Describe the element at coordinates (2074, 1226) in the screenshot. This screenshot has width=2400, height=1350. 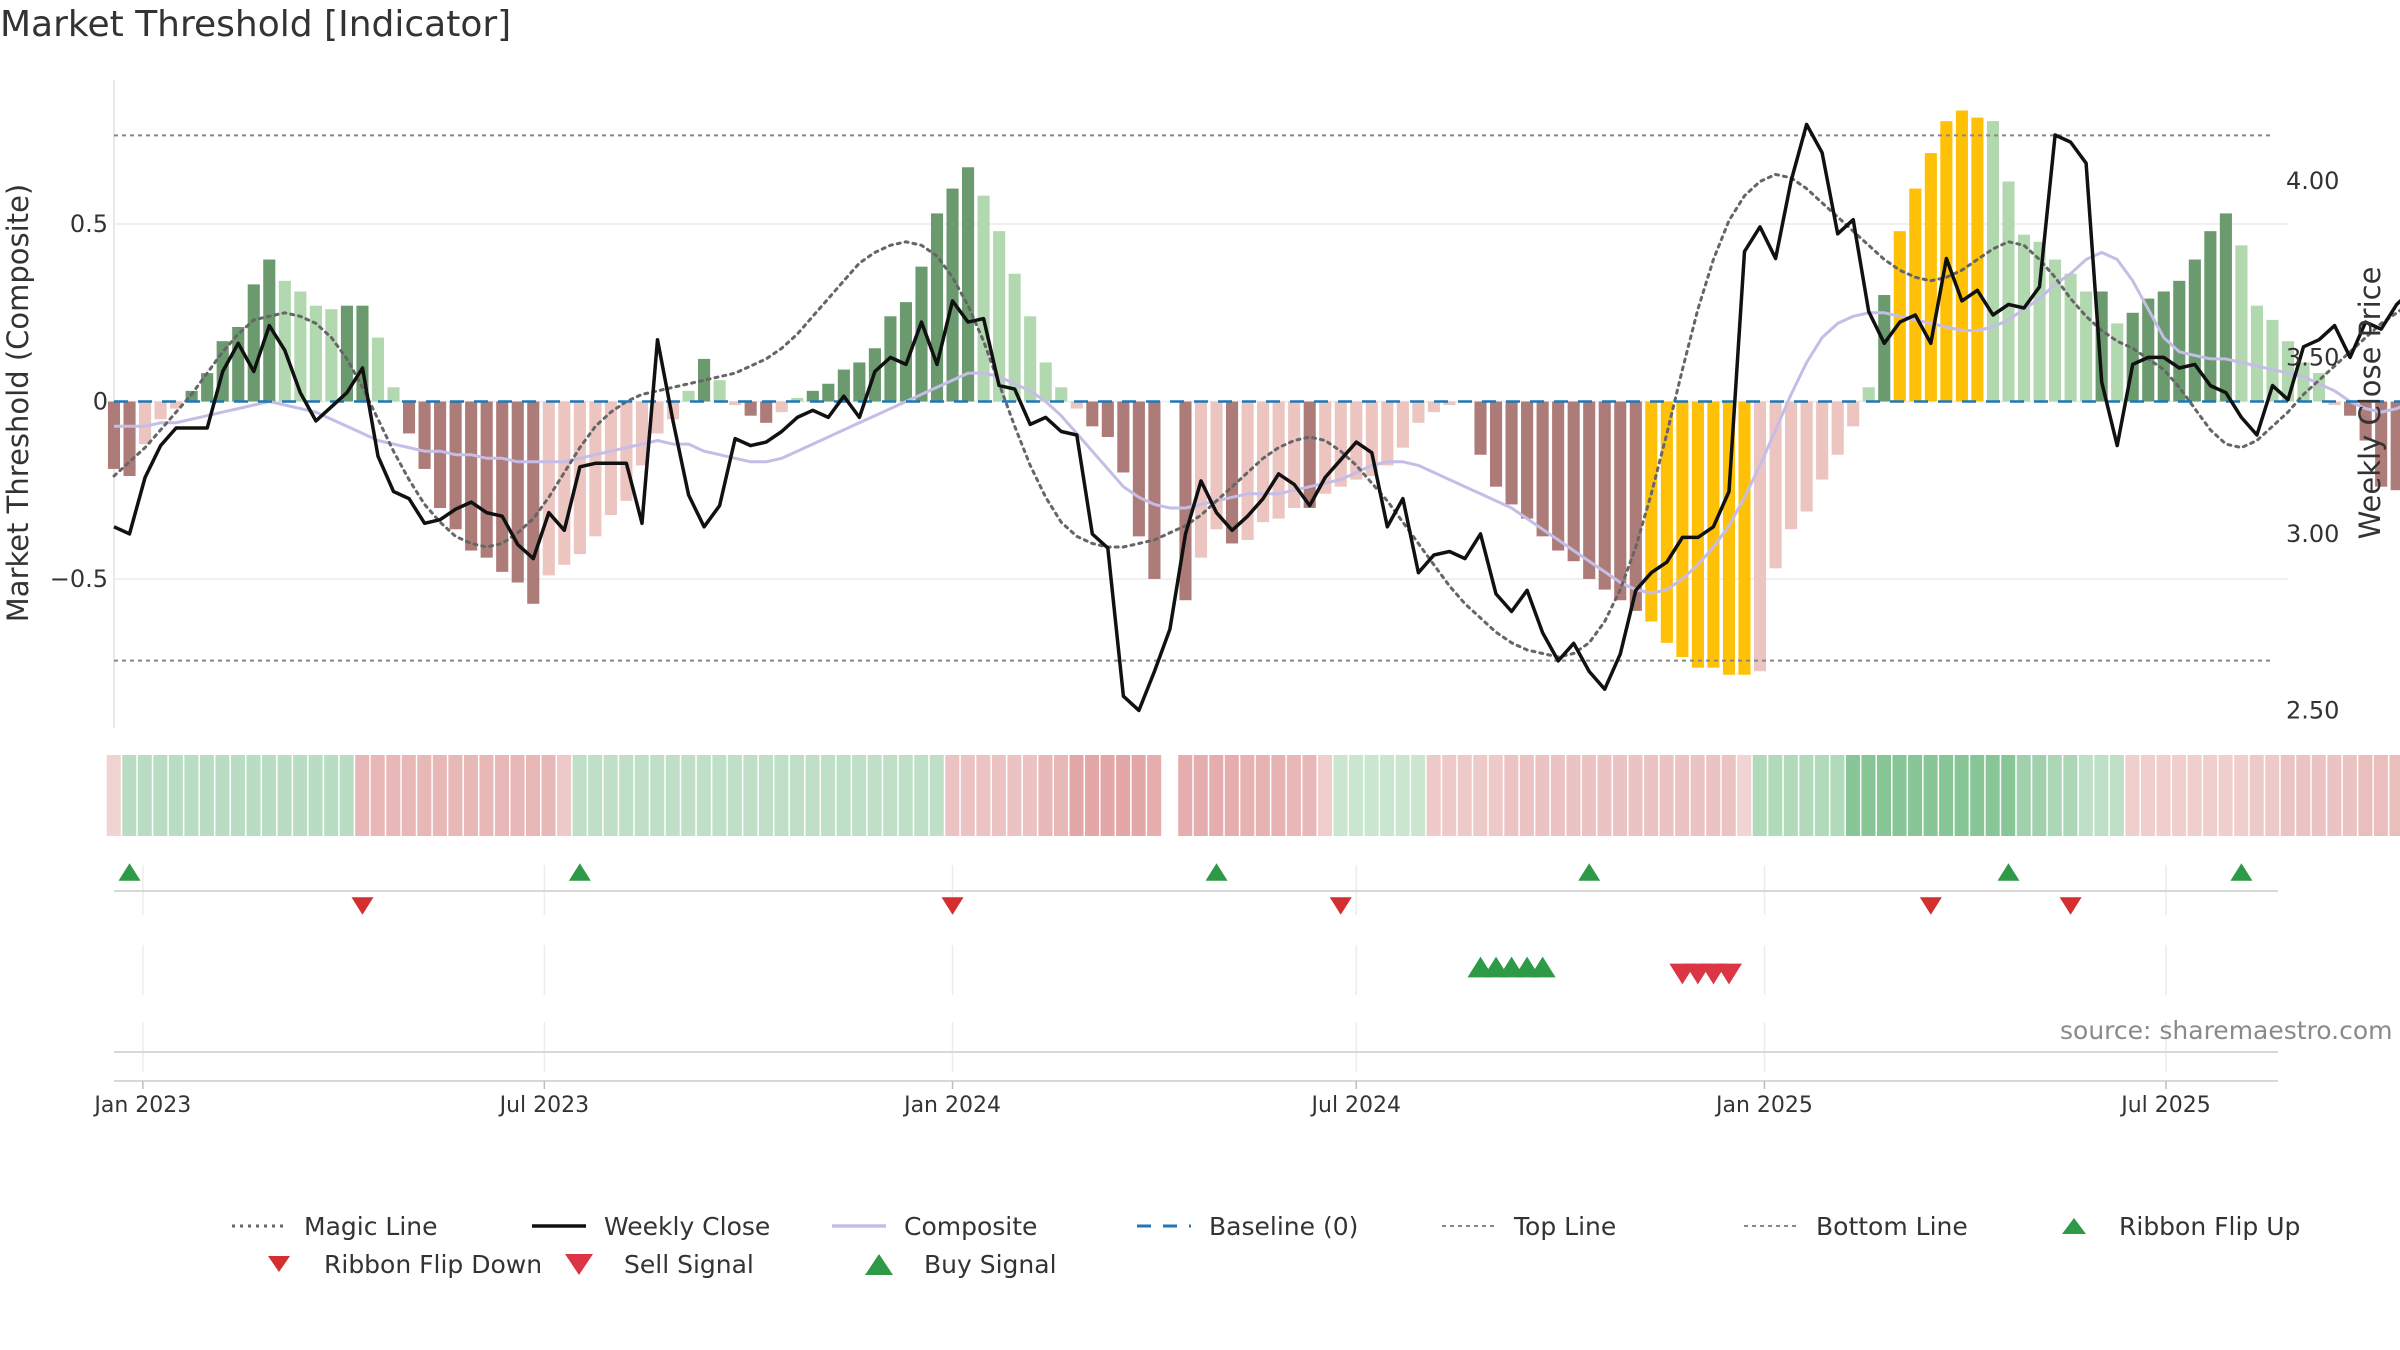
I see `flip-up-legend-swatch` at that location.